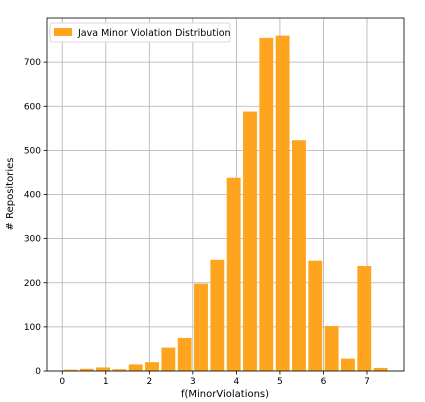 This screenshot has width=425, height=402. What do you see at coordinates (225, 394) in the screenshot?
I see `x-axis-label: f(MinorViolations)` at bounding box center [225, 394].